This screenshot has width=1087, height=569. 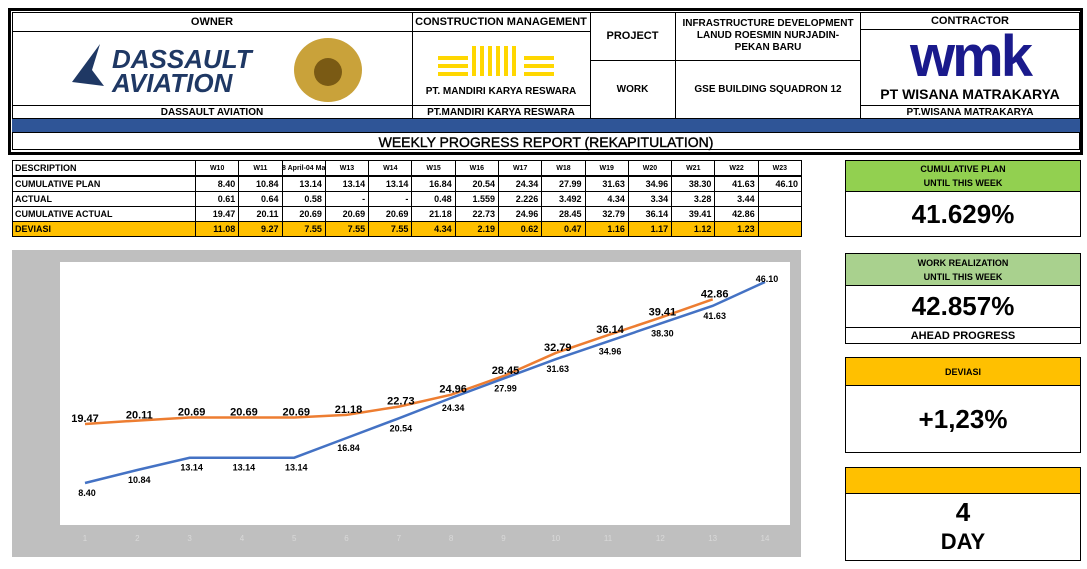 I want to click on card-title: WORK REALIZATION, so click(x=963, y=262).